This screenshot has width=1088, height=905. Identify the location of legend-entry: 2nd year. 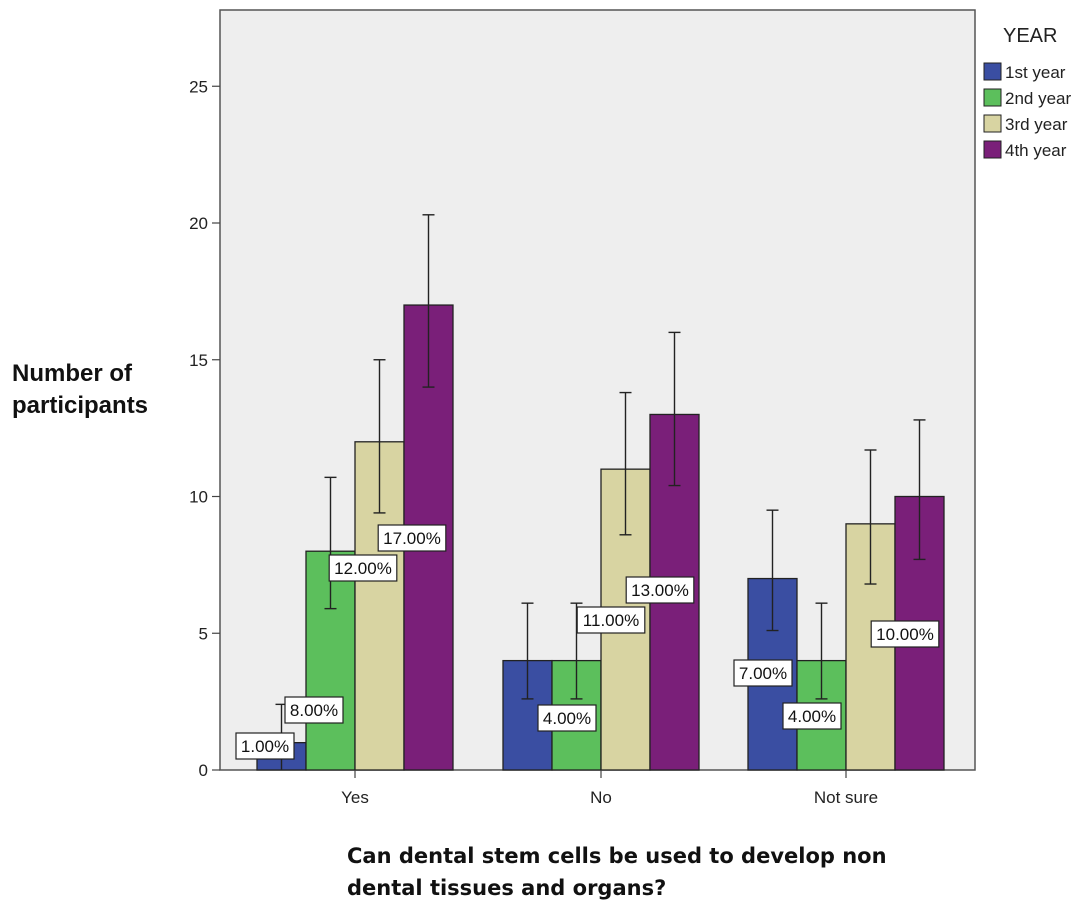
(1038, 98).